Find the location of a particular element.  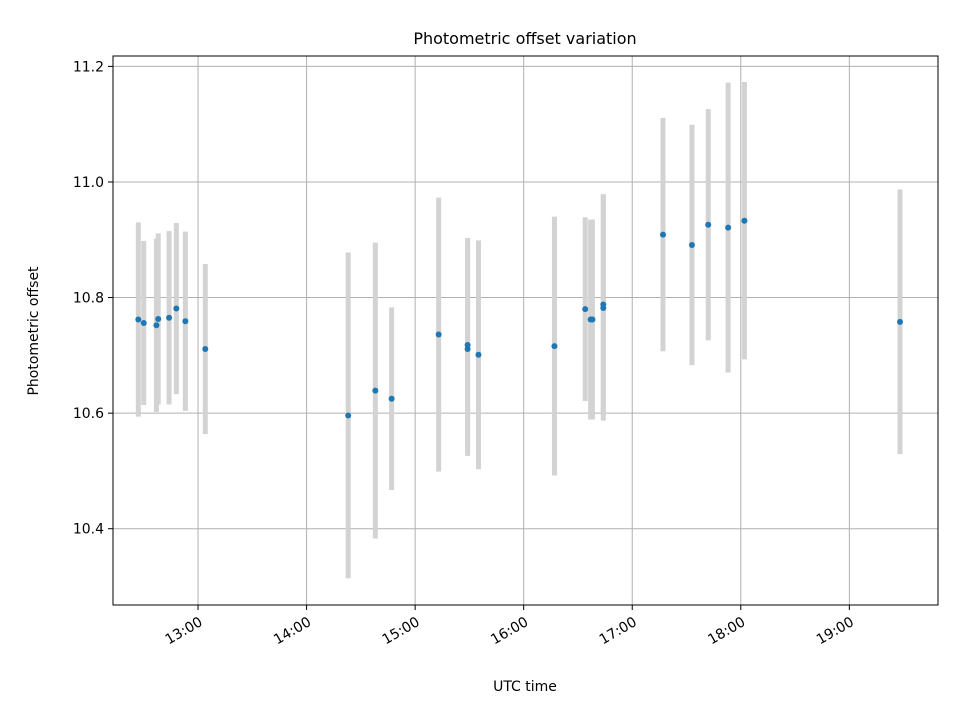

y-tick-label: 11.0 is located at coordinates (88, 183).